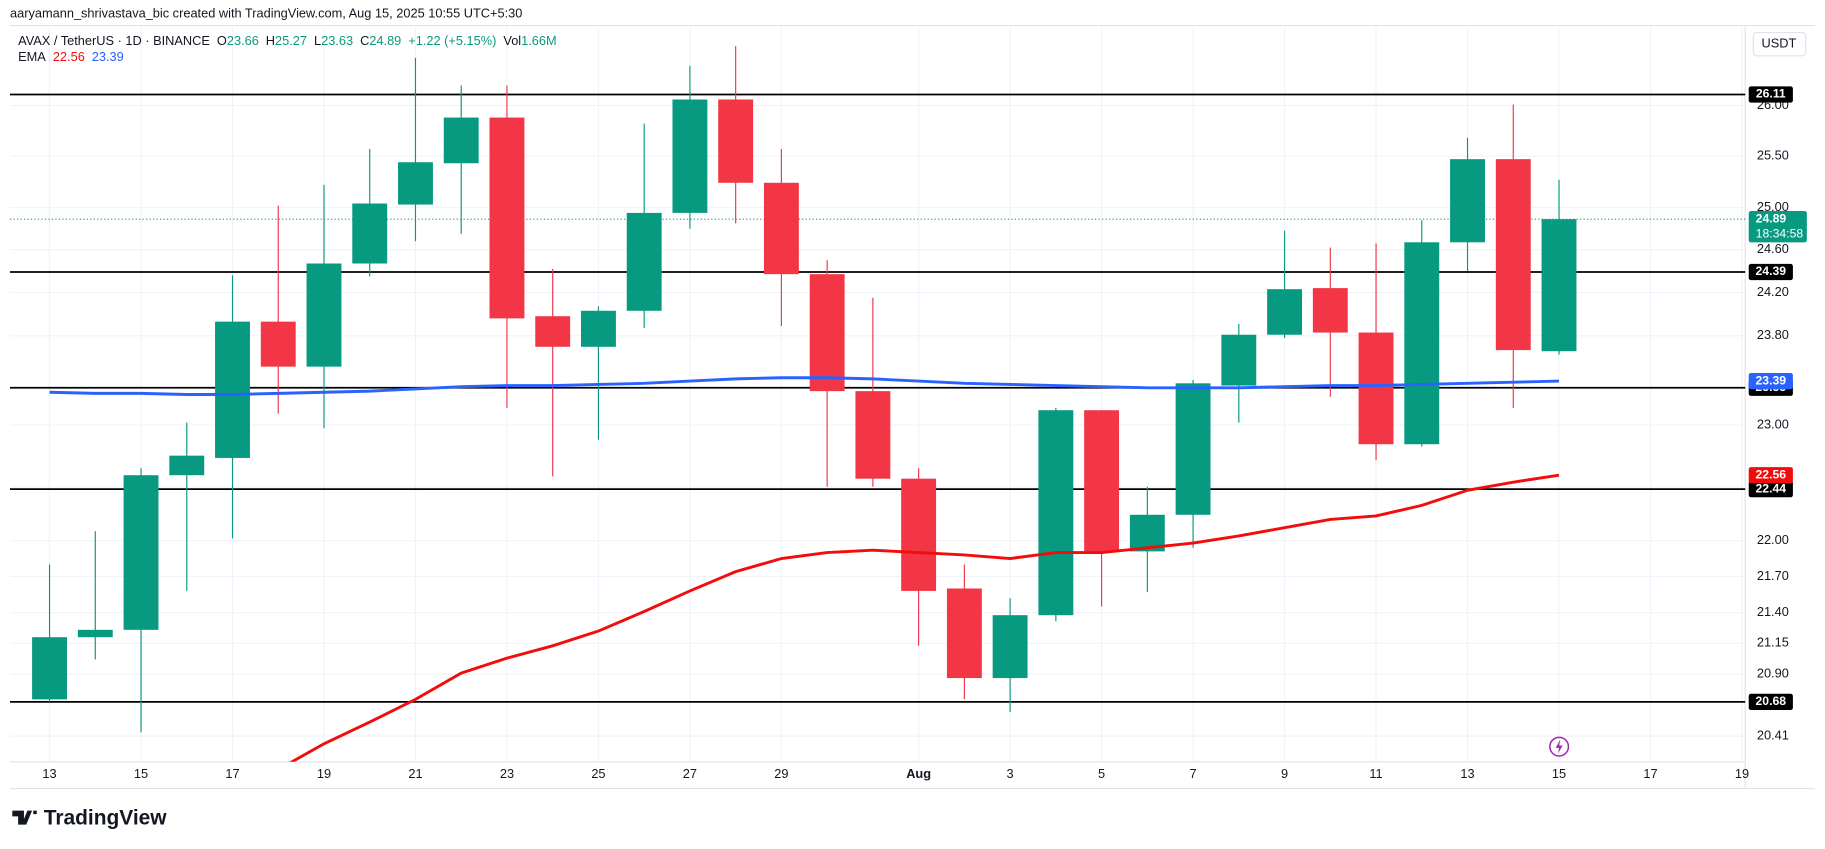 The image size is (1825, 849). What do you see at coordinates (1771, 218) in the screenshot?
I see `last-price-label: 24.89` at bounding box center [1771, 218].